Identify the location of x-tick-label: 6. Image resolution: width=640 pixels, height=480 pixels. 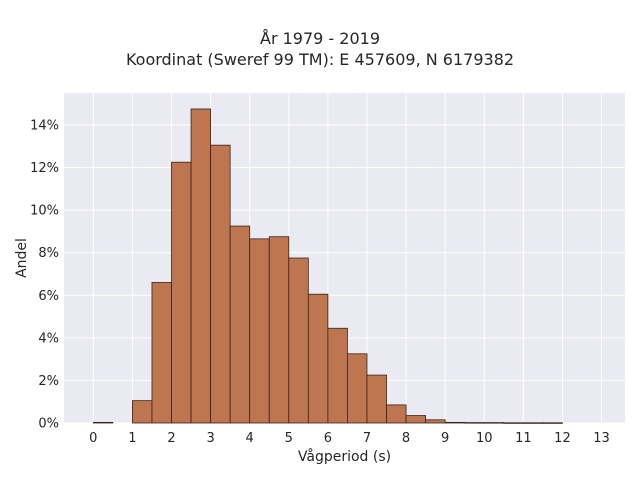
(328, 438).